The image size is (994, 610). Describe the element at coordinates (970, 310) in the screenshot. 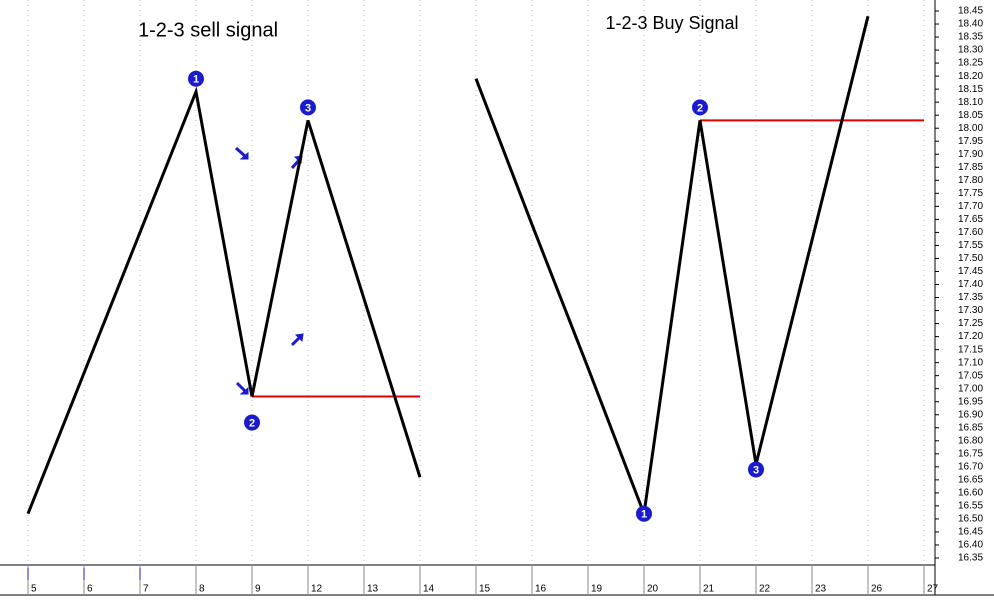

I see `y-tick-label: 17.30` at that location.